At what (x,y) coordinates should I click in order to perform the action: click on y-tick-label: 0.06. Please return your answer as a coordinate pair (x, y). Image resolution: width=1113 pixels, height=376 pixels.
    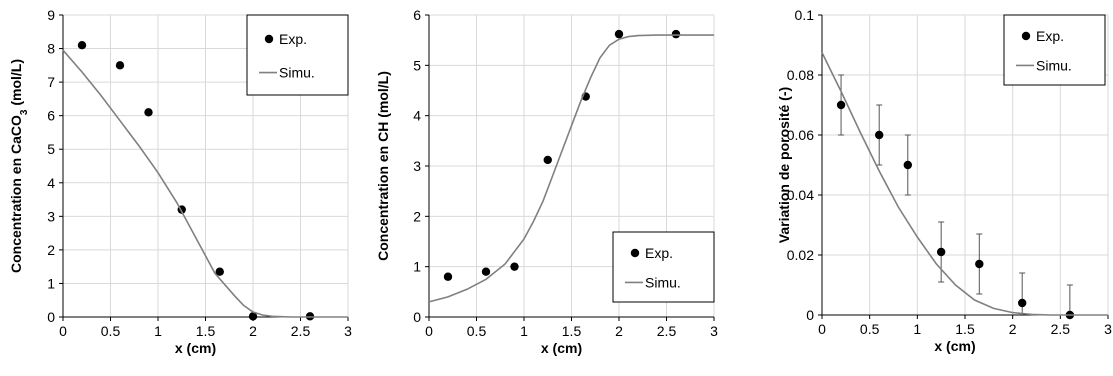
    Looking at the image, I should click on (800, 135).